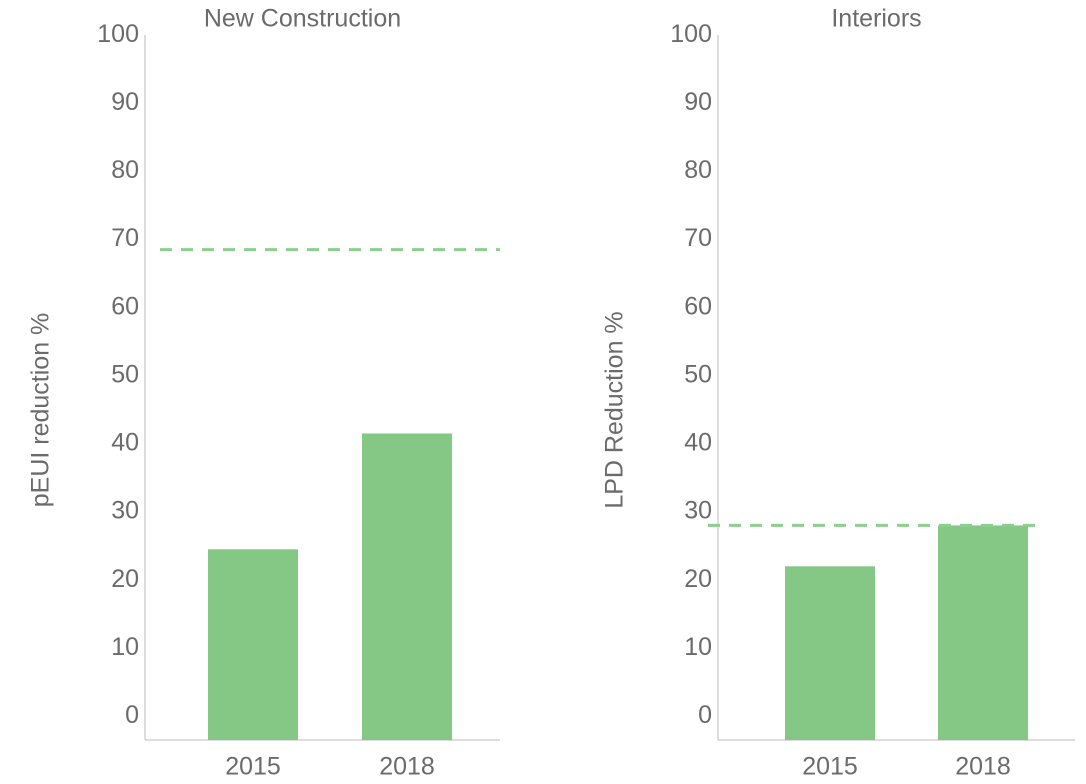 The image size is (1086, 784). I want to click on chart-title: Interiors, so click(876, 19).